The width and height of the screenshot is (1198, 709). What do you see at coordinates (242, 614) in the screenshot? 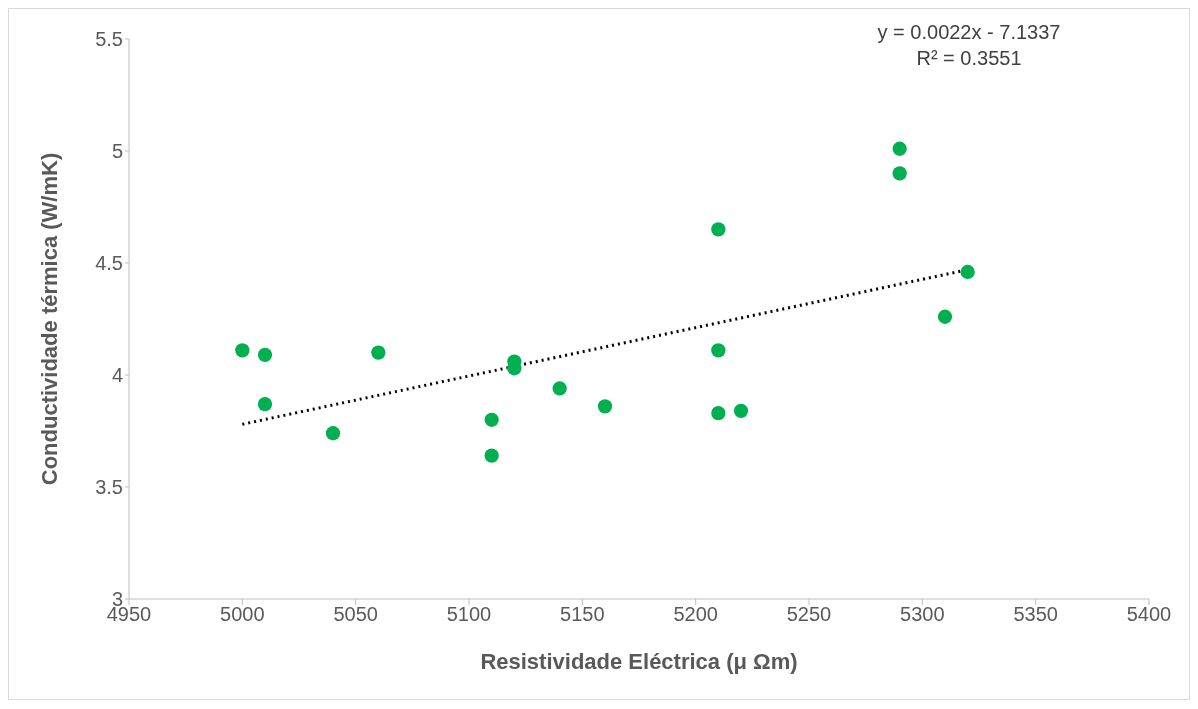
I see `x-tick-label: 5000` at bounding box center [242, 614].